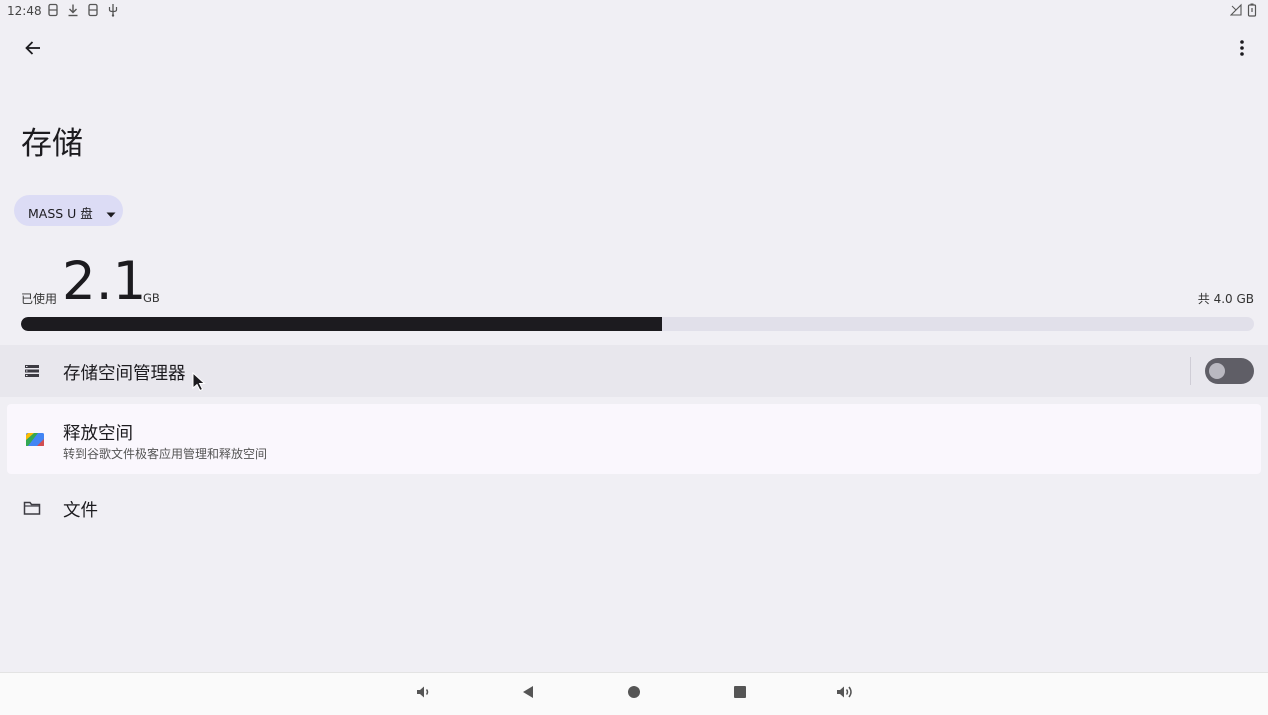 The height and width of the screenshot is (715, 1268). Describe the element at coordinates (634, 439) in the screenshot. I see `free-up-space-row: 释放空间 转到谷歌文件极客应用管理和释放空间` at that location.